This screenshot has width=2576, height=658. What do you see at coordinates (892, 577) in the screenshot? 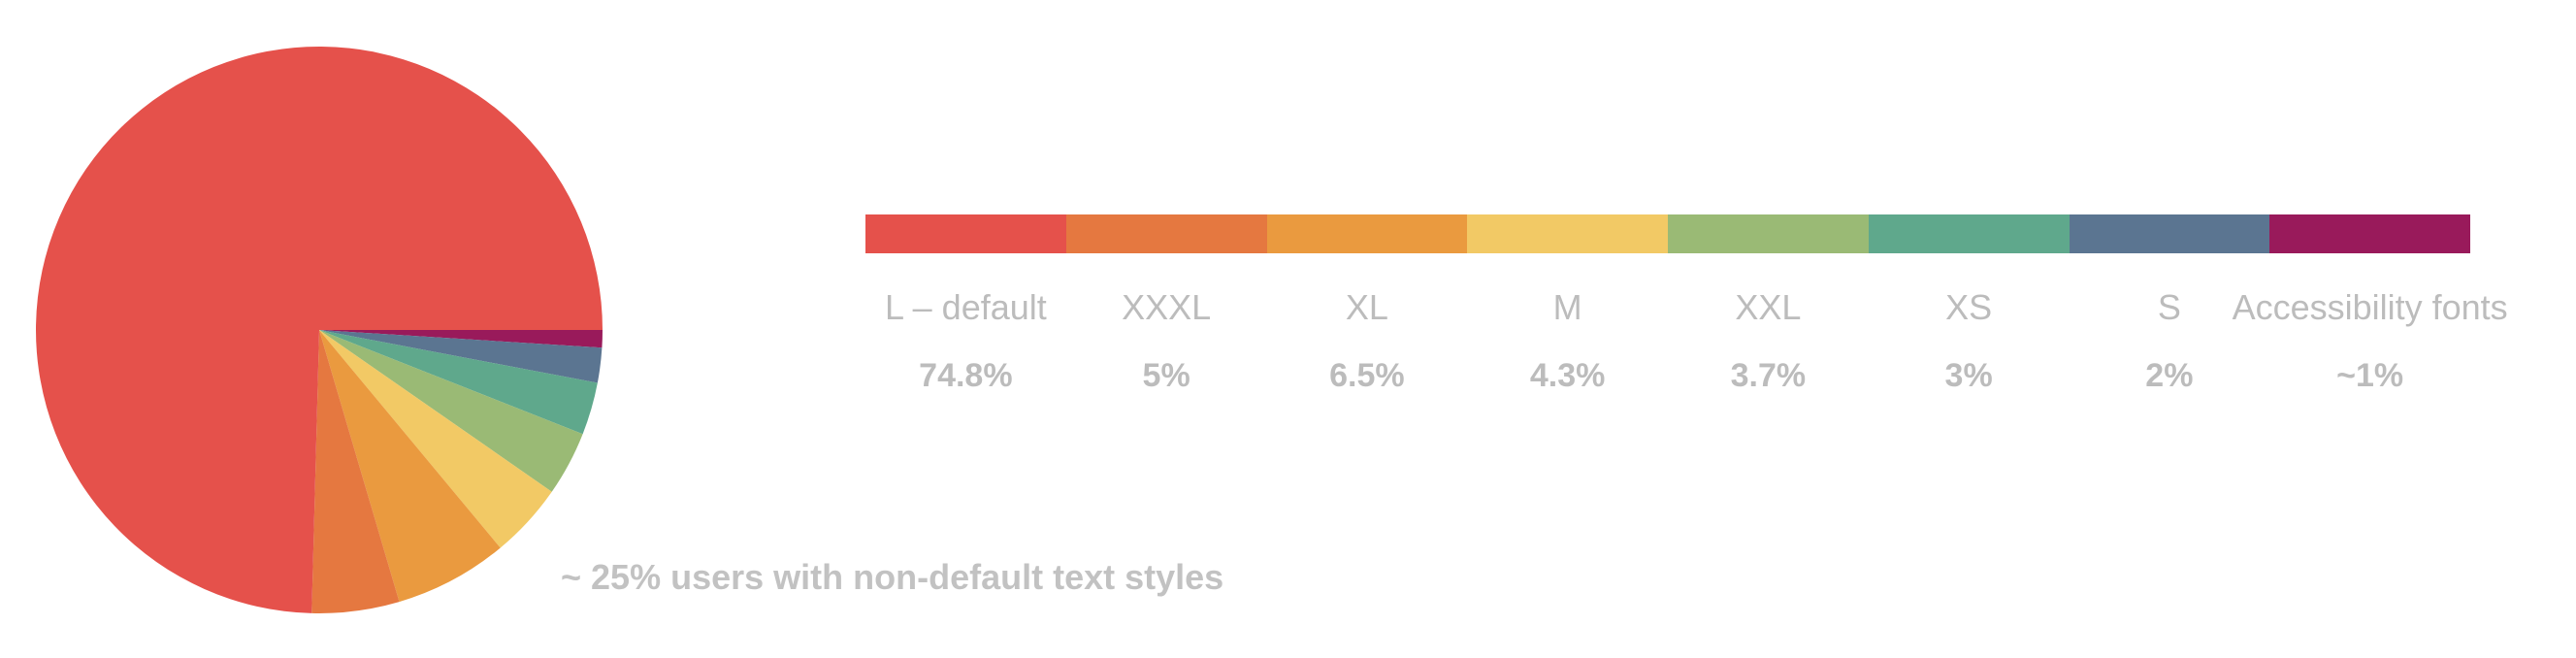
I see `pie-annotation: ~ 25% users with non-default text styles` at bounding box center [892, 577].